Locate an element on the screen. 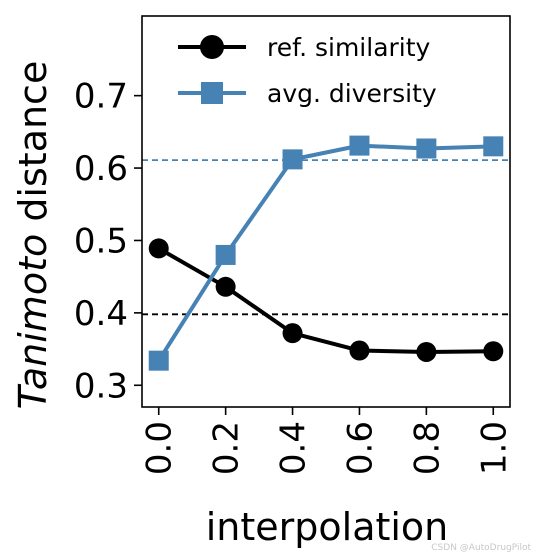  y-tick-label-1: 0.4 is located at coordinates (101, 314).